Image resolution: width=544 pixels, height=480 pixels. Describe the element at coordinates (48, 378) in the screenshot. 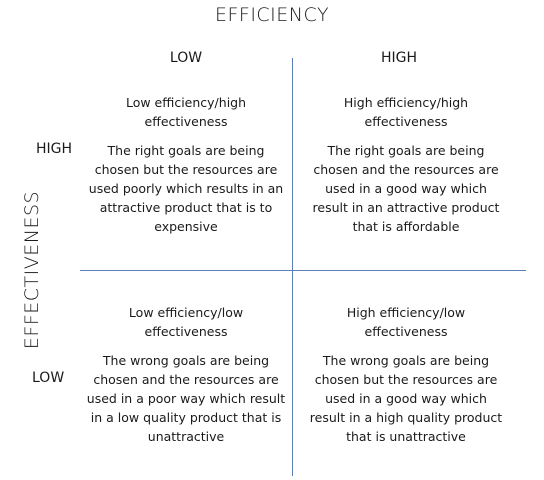

I see `row-label-low: LOW` at that location.